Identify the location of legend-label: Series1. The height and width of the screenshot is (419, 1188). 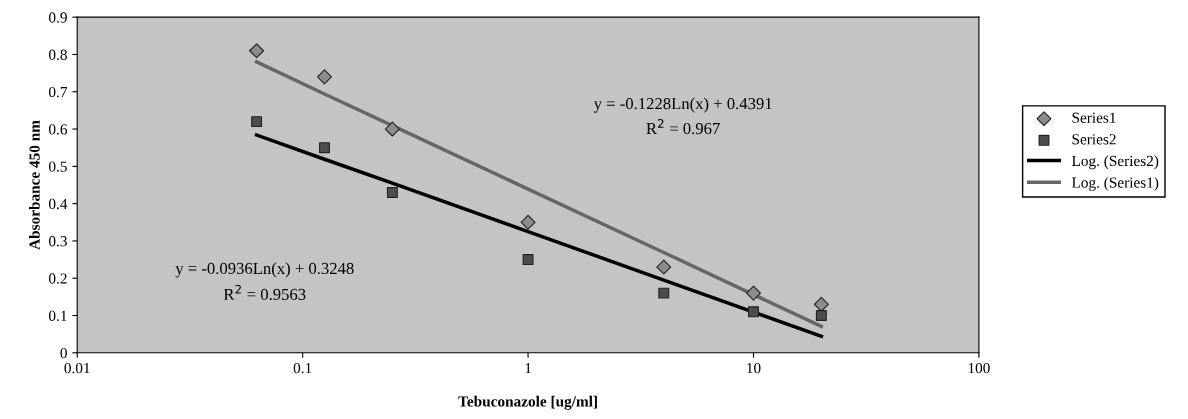
(1094, 117).